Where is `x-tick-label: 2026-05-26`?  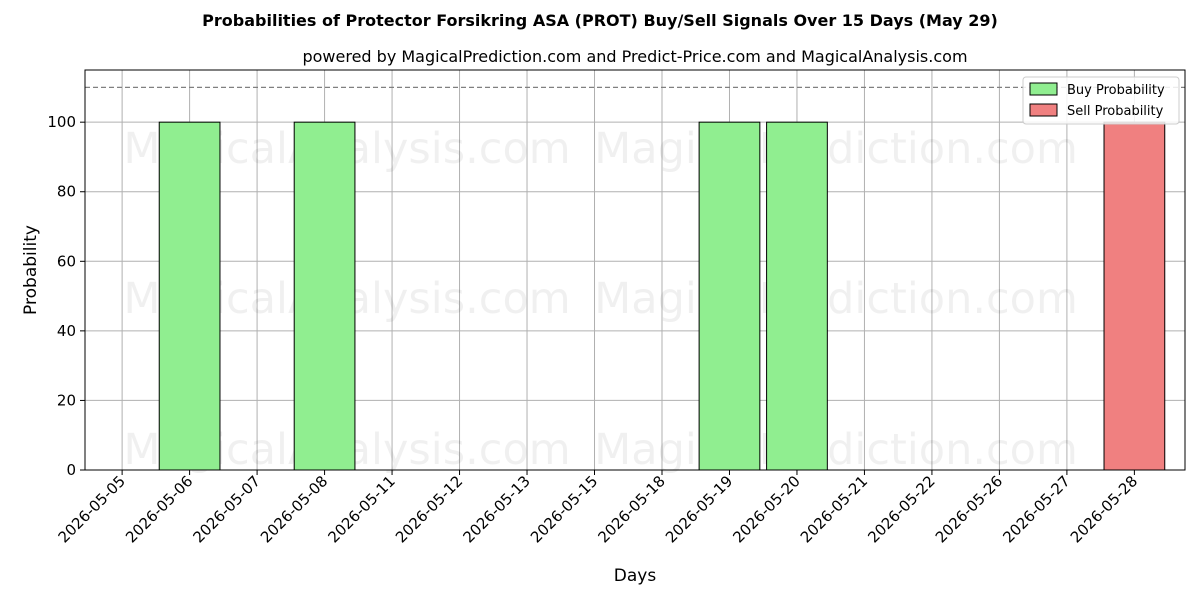
x-tick-label: 2026-05-26 is located at coordinates (969, 509).